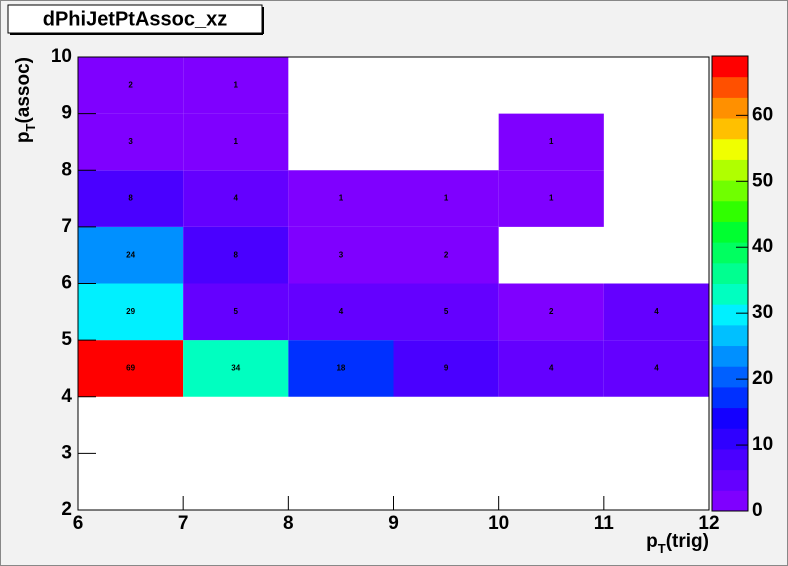  What do you see at coordinates (498, 523) in the screenshot?
I see `x-tick-label: 10` at bounding box center [498, 523].